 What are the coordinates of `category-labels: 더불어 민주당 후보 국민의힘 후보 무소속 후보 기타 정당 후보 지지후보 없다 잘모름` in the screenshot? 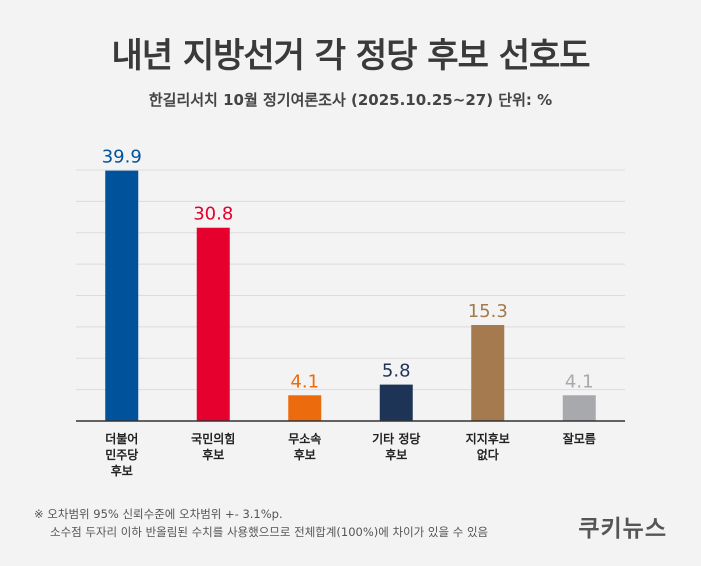 It's located at (350, 454).